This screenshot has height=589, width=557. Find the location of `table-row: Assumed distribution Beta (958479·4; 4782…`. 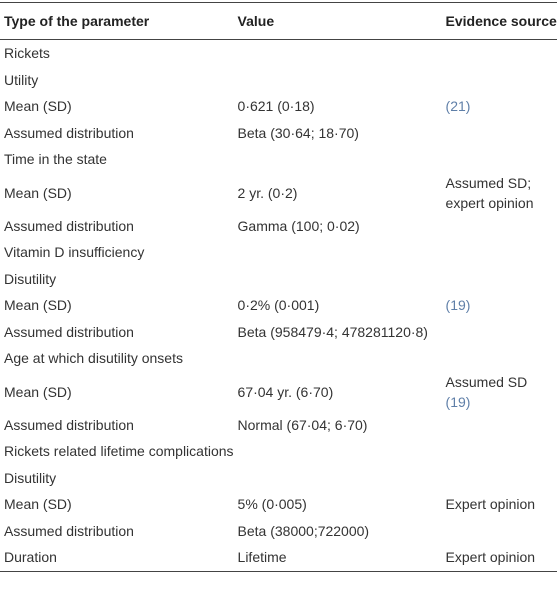

table-row: Assumed distribution Beta (958479·4; 4782… is located at coordinates (278, 332).